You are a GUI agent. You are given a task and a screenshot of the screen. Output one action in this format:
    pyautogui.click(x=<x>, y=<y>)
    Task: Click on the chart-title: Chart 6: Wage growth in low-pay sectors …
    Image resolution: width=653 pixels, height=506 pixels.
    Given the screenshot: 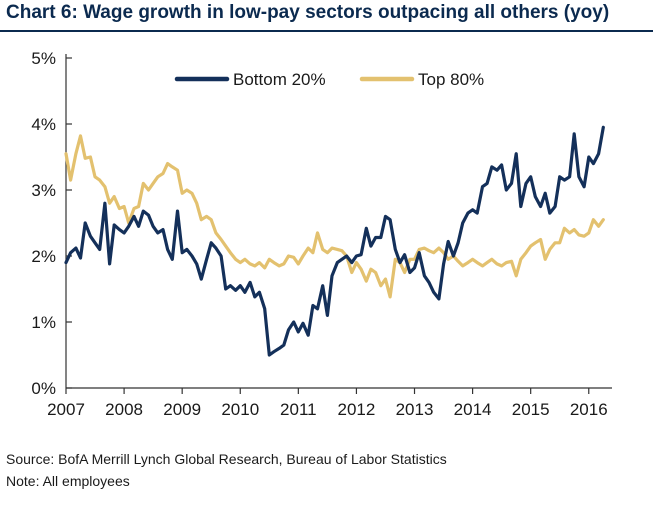 What is the action you would take?
    pyautogui.click(x=308, y=12)
    